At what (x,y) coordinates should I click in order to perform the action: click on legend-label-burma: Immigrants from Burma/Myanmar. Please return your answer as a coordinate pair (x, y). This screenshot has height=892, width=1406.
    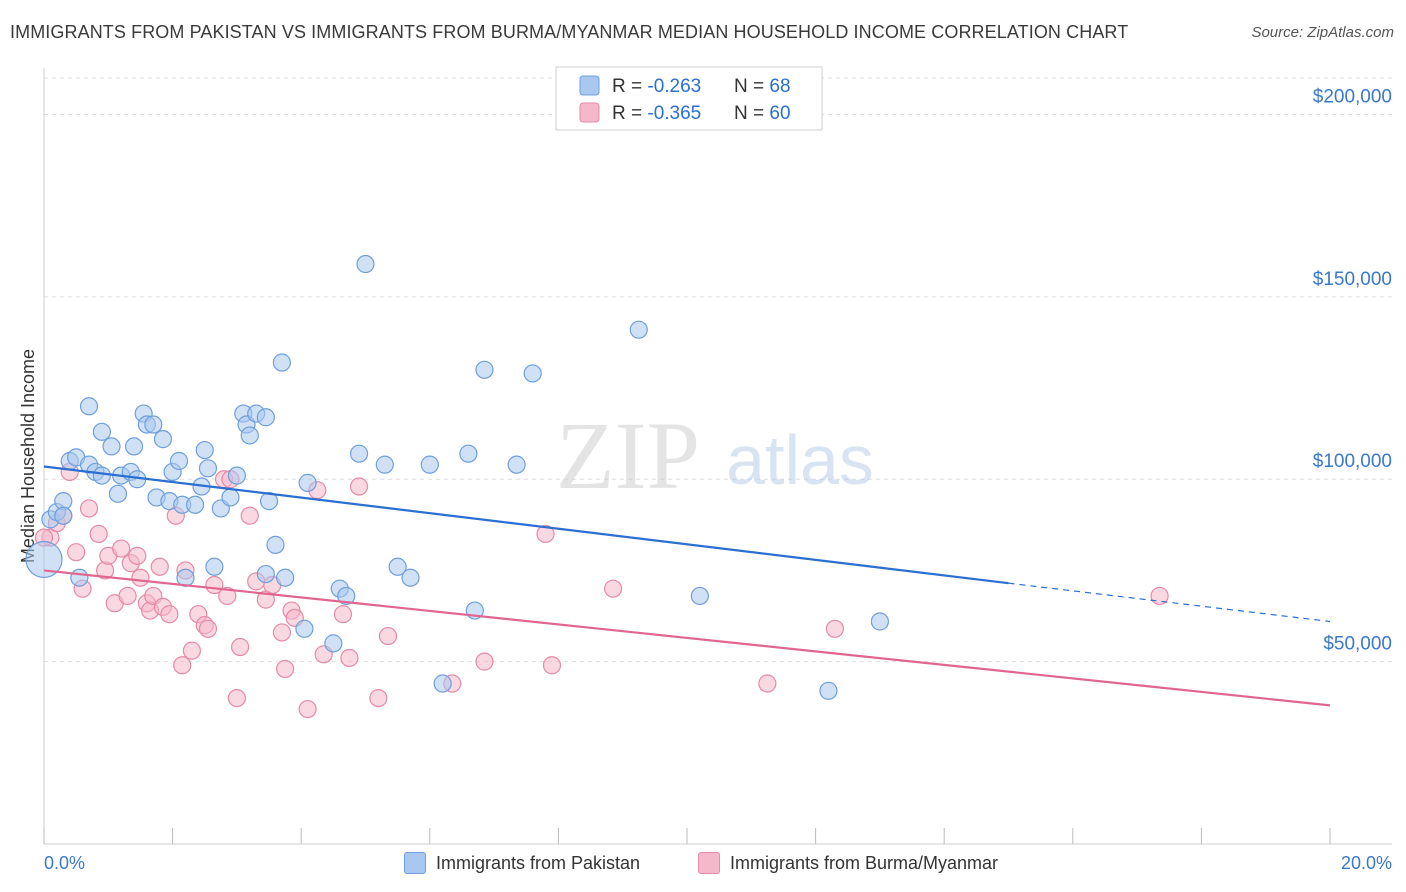
    Looking at the image, I should click on (864, 862).